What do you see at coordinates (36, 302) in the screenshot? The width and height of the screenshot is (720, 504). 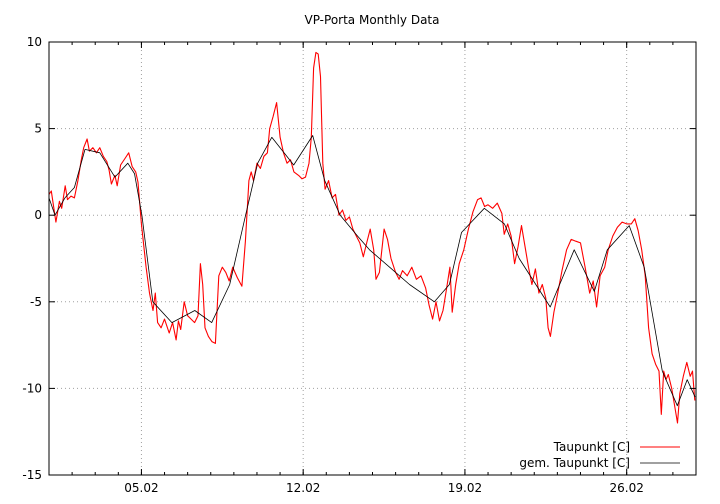 I see `y-tick-label: -5` at bounding box center [36, 302].